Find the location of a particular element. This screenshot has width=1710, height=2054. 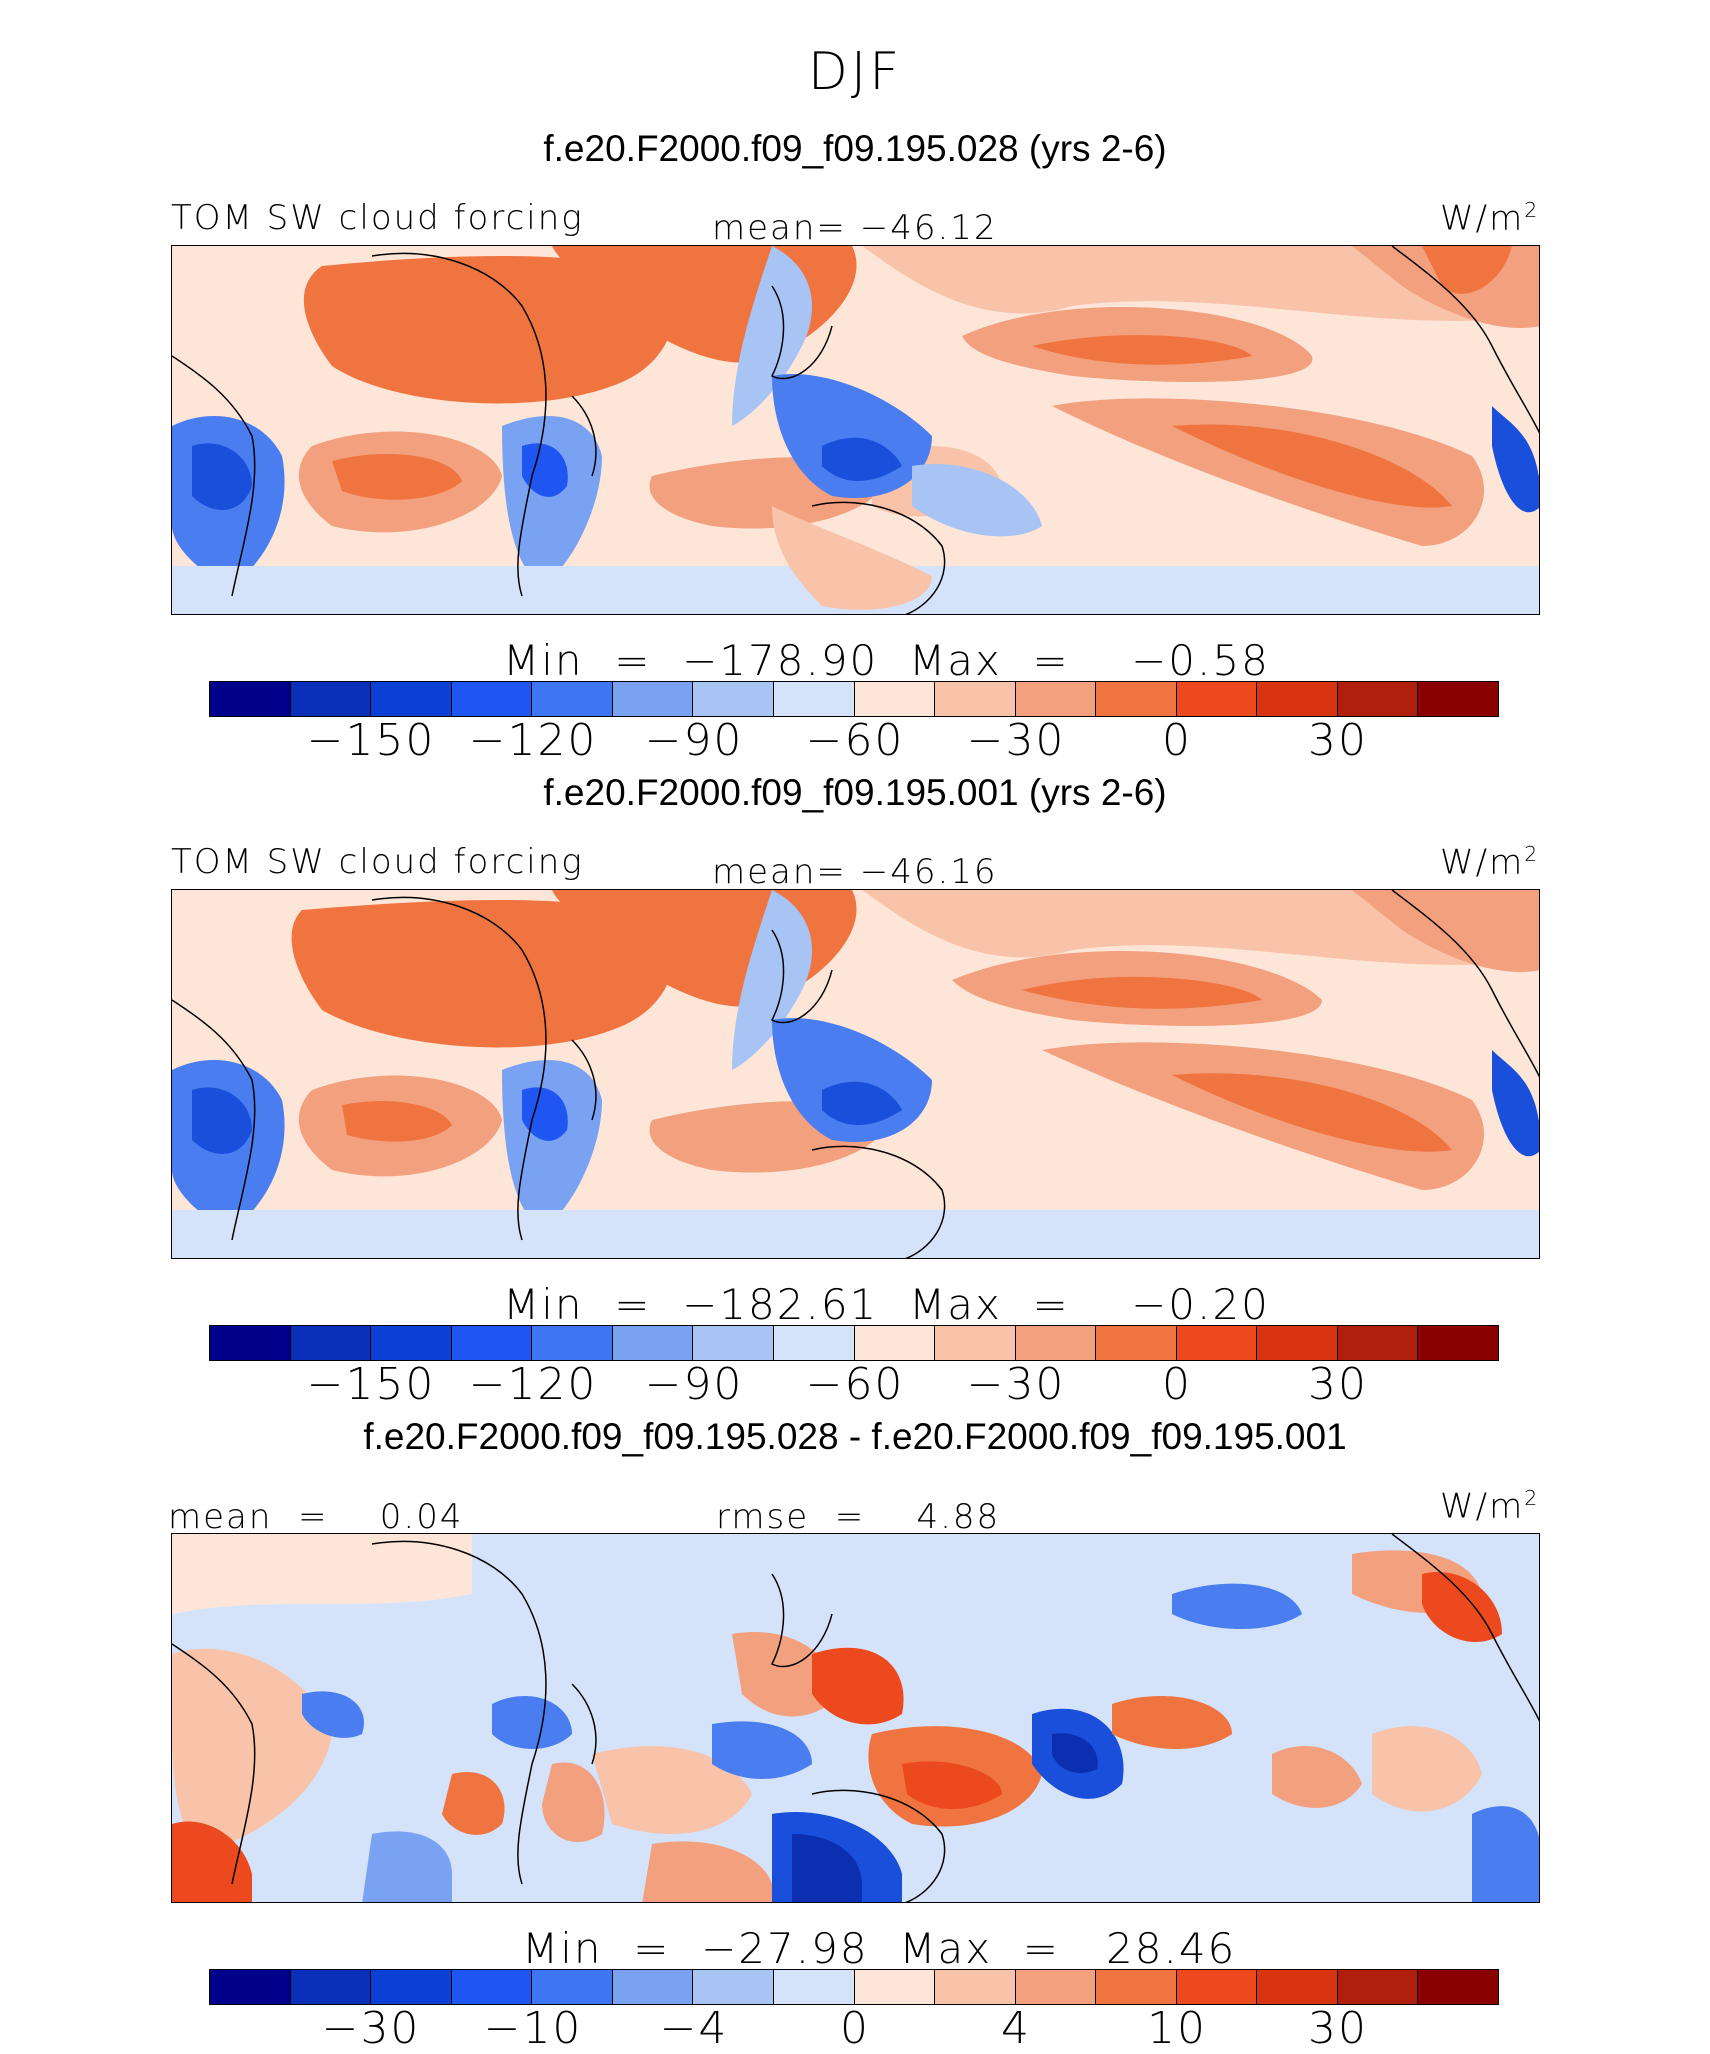

panel-3-tick: −10 is located at coordinates (533, 2028).